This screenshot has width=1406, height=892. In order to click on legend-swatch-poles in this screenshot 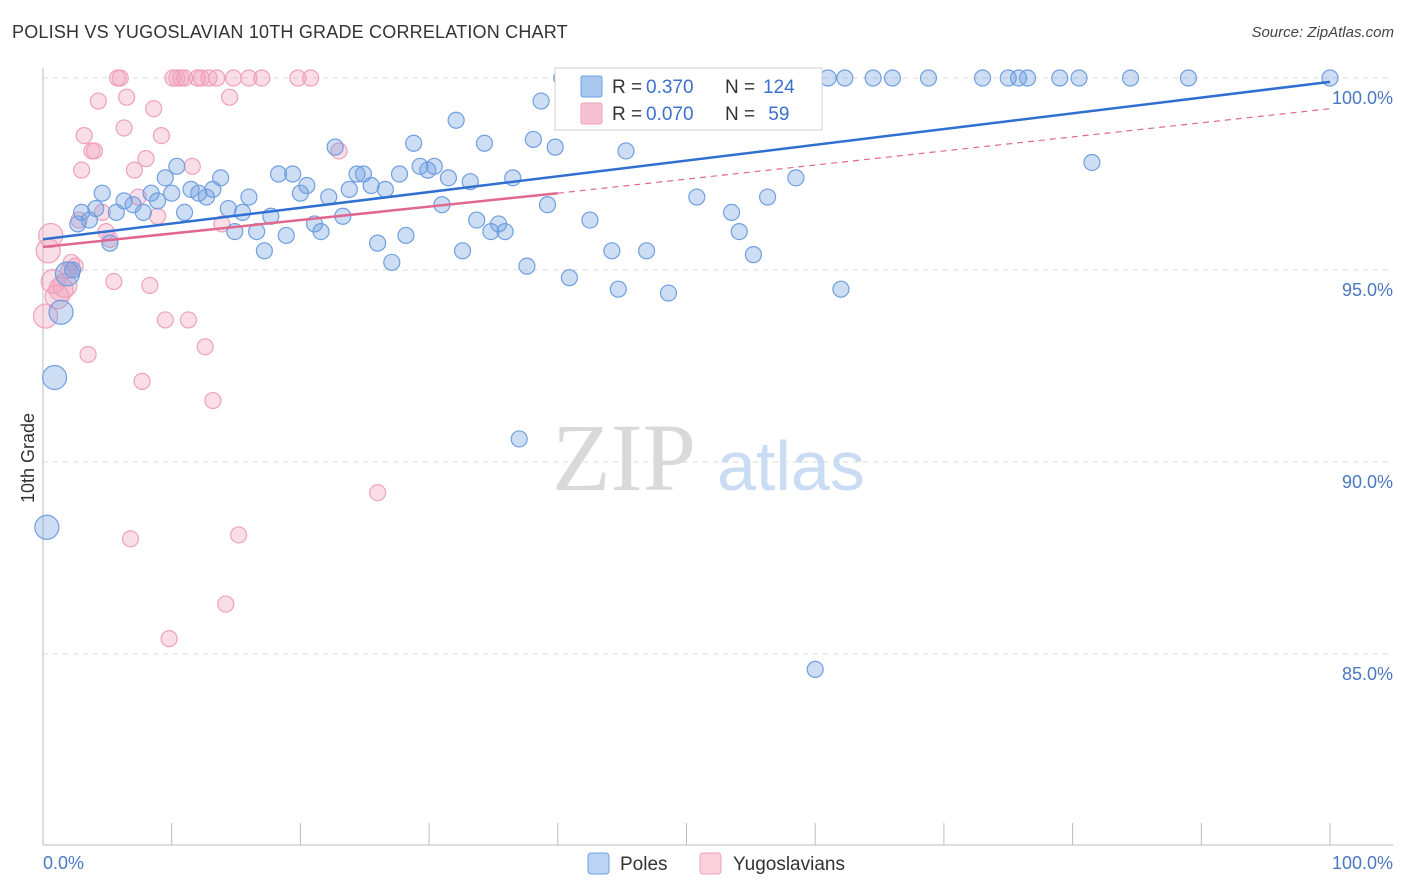, I will do `click(591, 86)`.